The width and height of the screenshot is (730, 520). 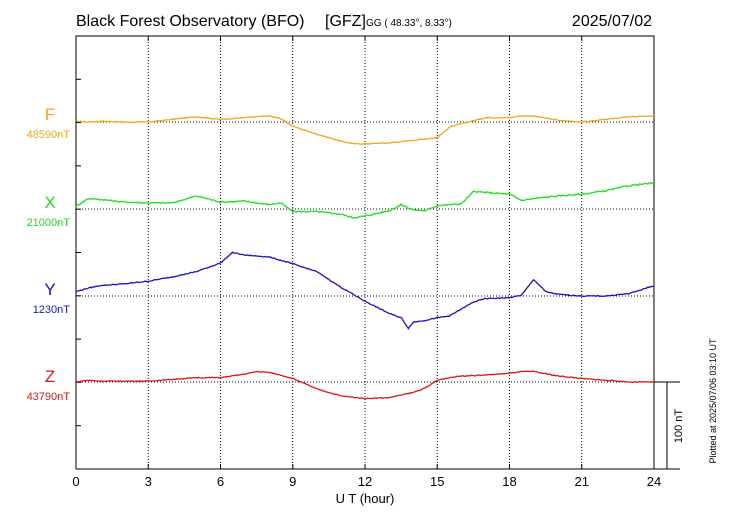 What do you see at coordinates (669, 425) in the screenshot?
I see `scale-bar: 100 nT` at bounding box center [669, 425].